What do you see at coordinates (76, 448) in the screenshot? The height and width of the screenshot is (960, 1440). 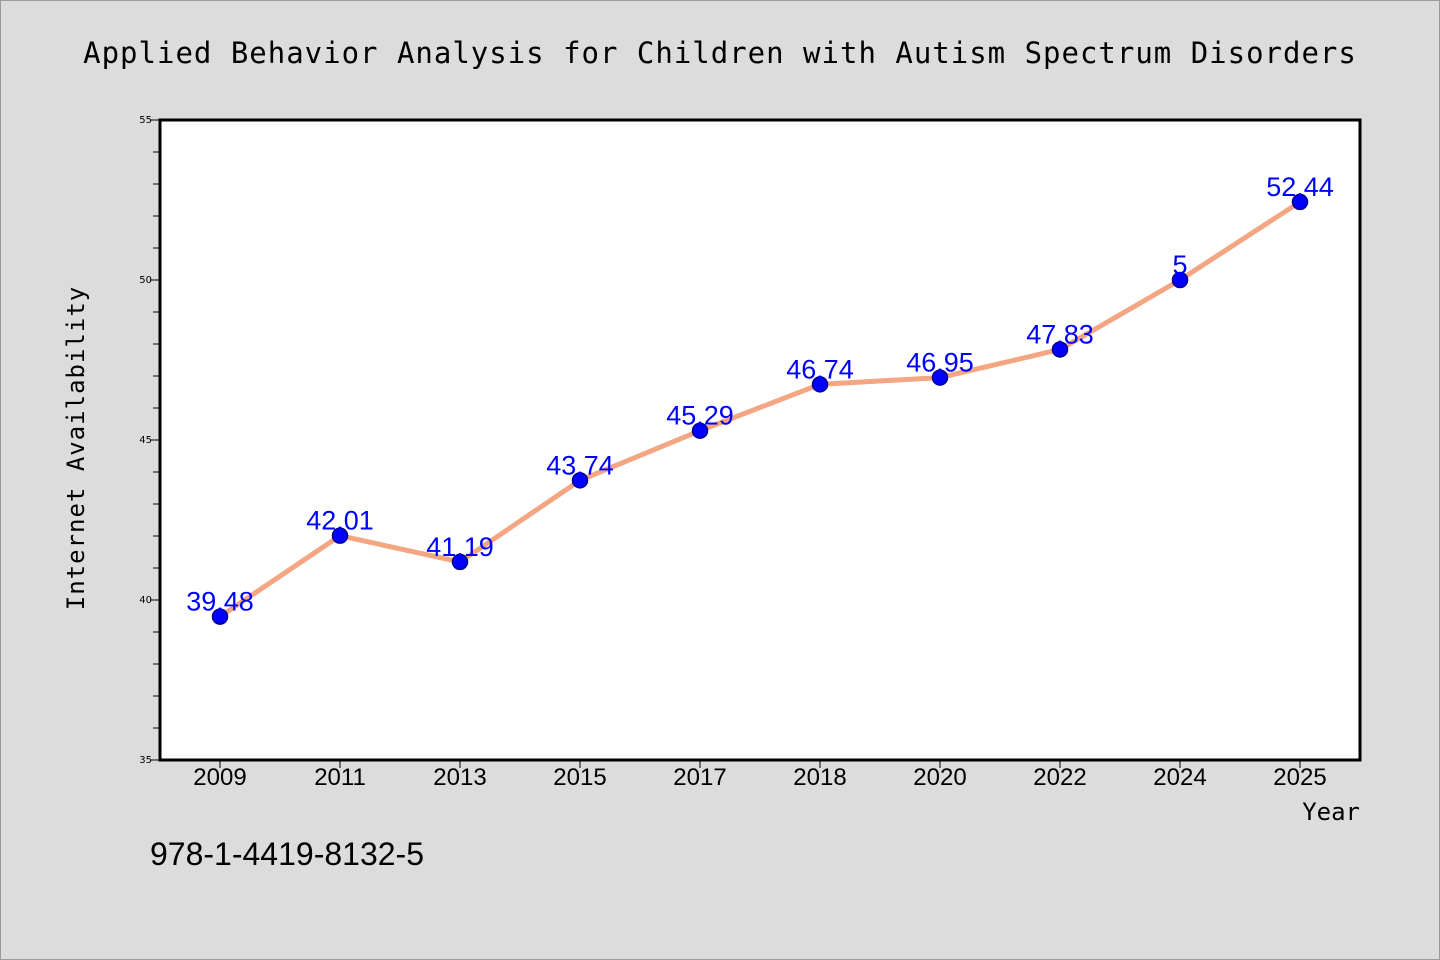 I see `y-axis-label: Internet Availability` at bounding box center [76, 448].